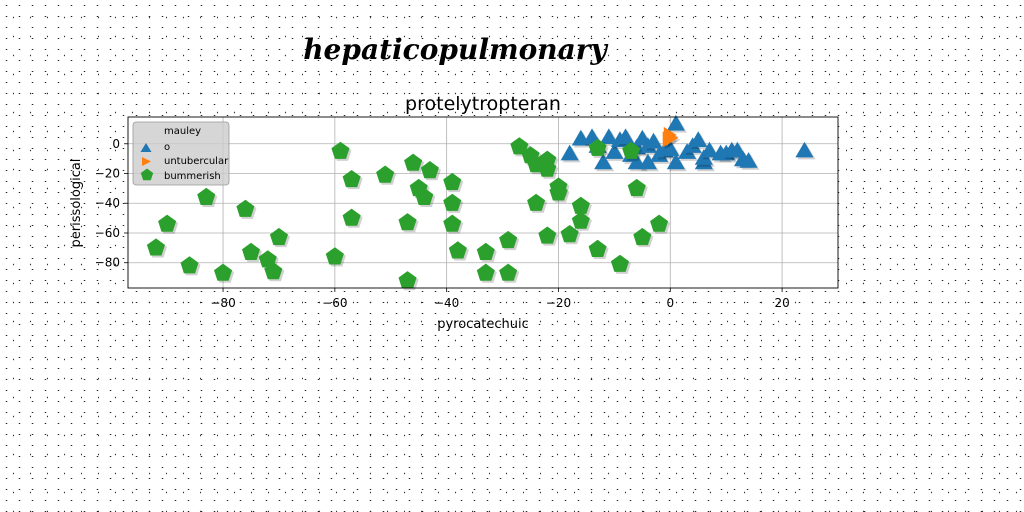 Image resolution: width=1024 pixels, height=512 pixels. Describe the element at coordinates (688, 143) in the screenshot. I see `series-o` at that location.